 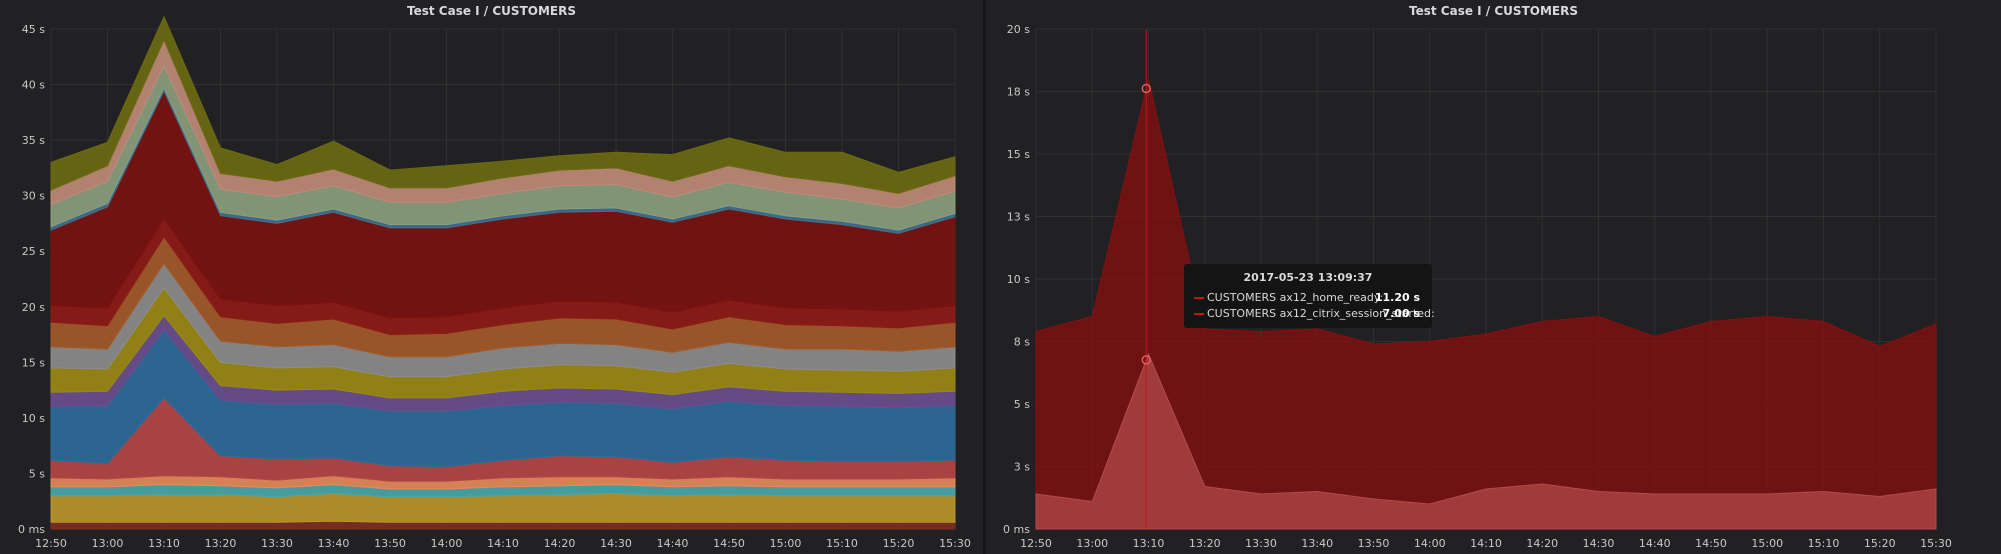 What do you see at coordinates (1308, 277) in the screenshot?
I see `tooltip-time: 2017-05-23 13:09:37` at bounding box center [1308, 277].